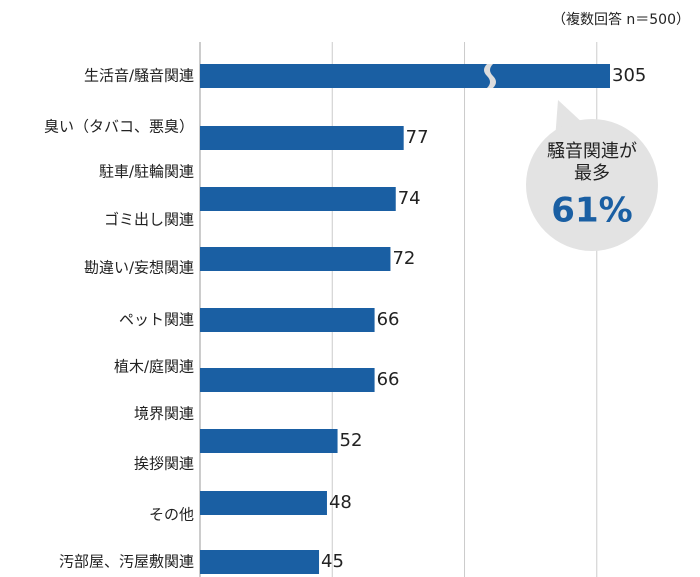 The width and height of the screenshot is (700, 577). I want to click on category-label: 挨拶関連, so click(164, 464).